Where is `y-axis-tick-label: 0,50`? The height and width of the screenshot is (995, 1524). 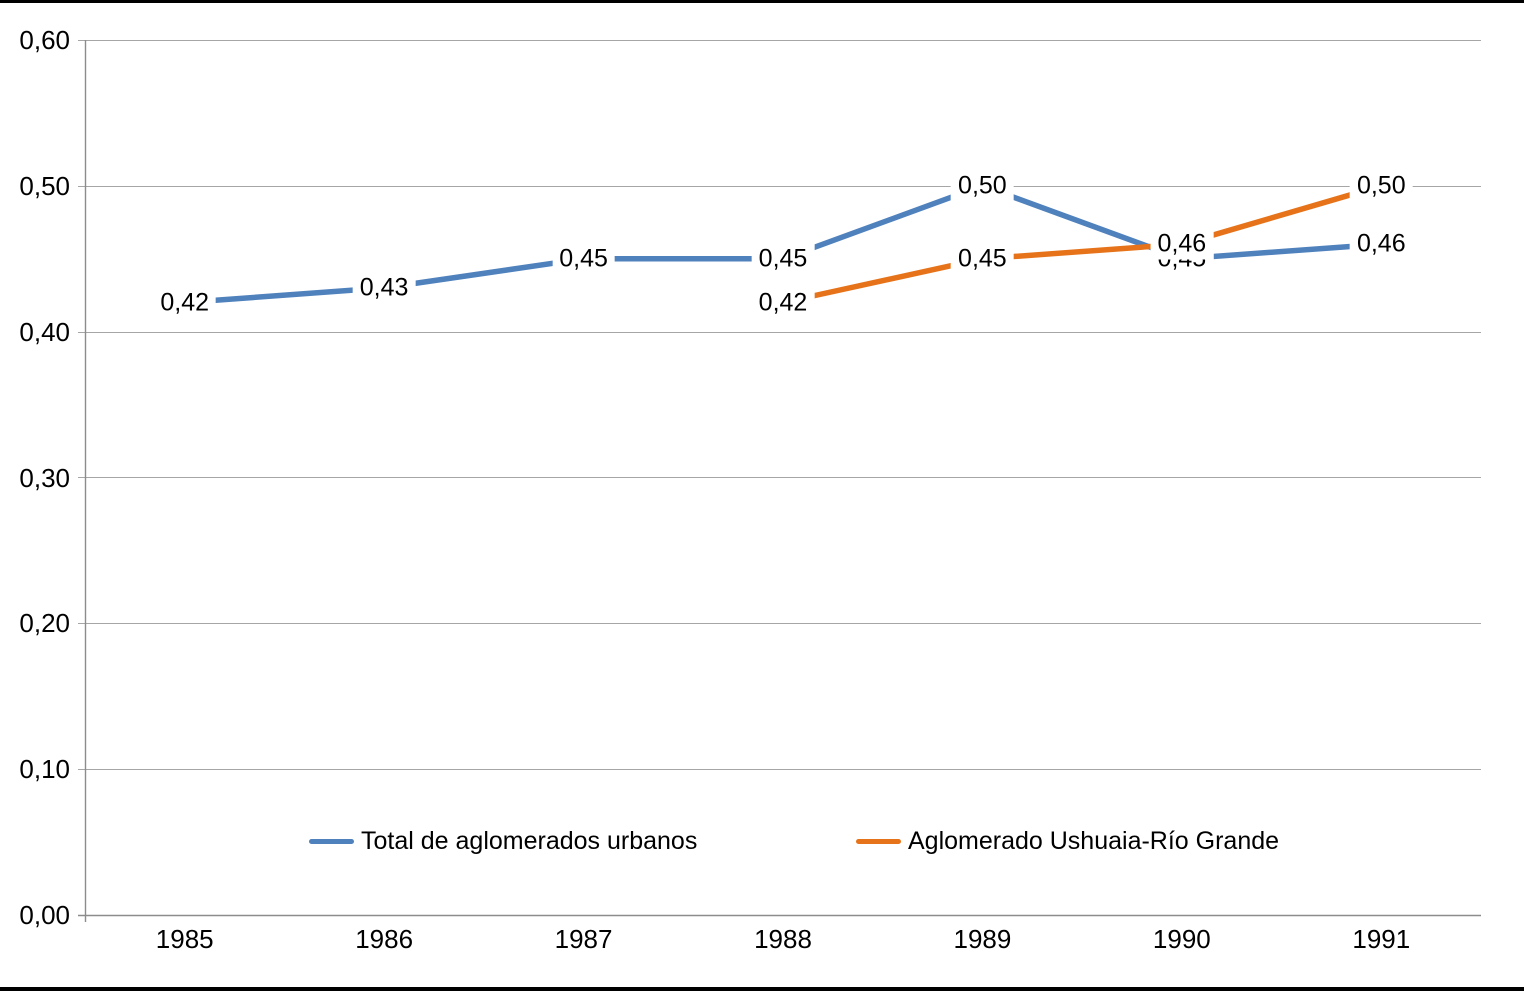
y-axis-tick-label: 0,50 is located at coordinates (44, 185).